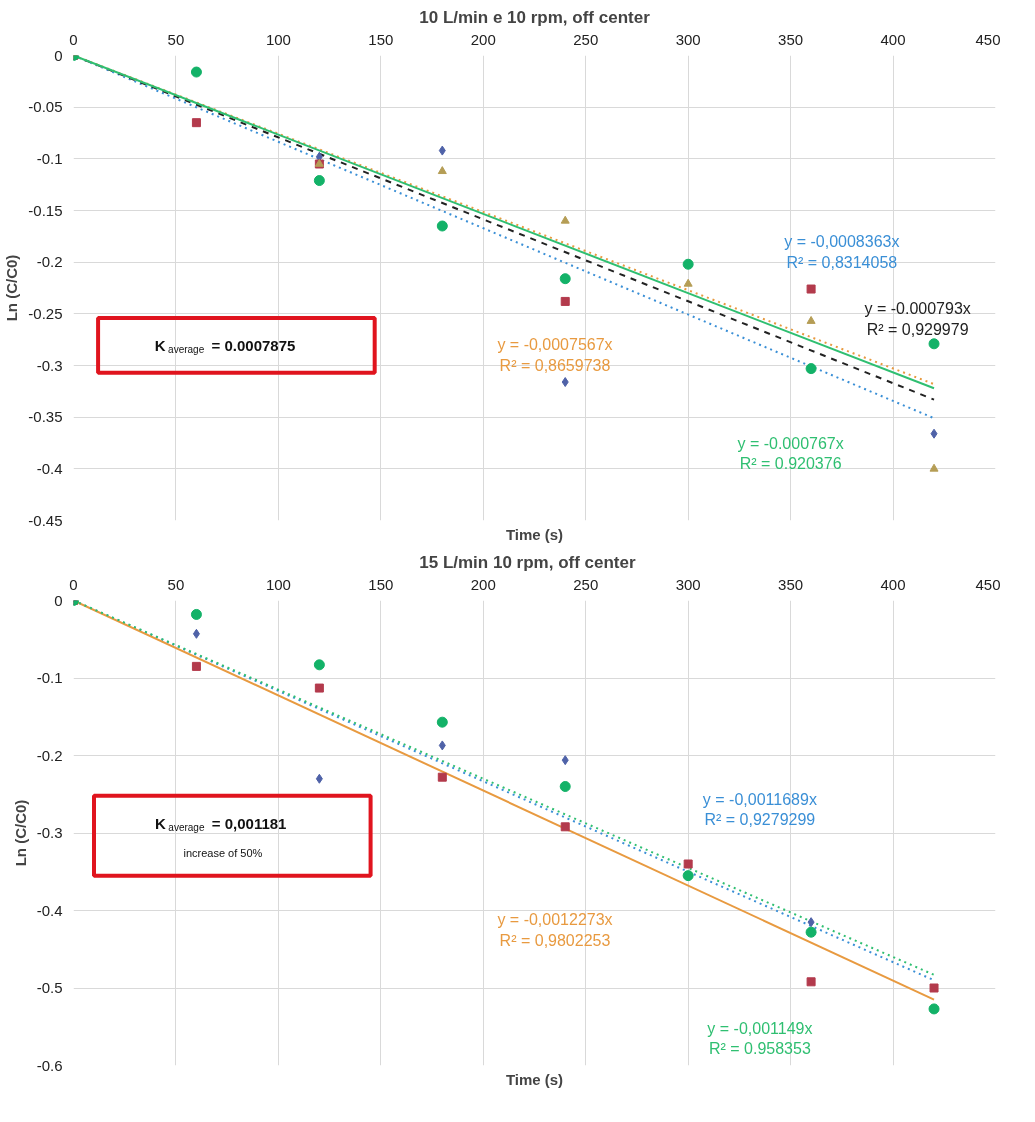 The width and height of the screenshot is (1035, 1122). Describe the element at coordinates (49, 987) in the screenshot. I see `y-tick-label: -0.5` at that location.